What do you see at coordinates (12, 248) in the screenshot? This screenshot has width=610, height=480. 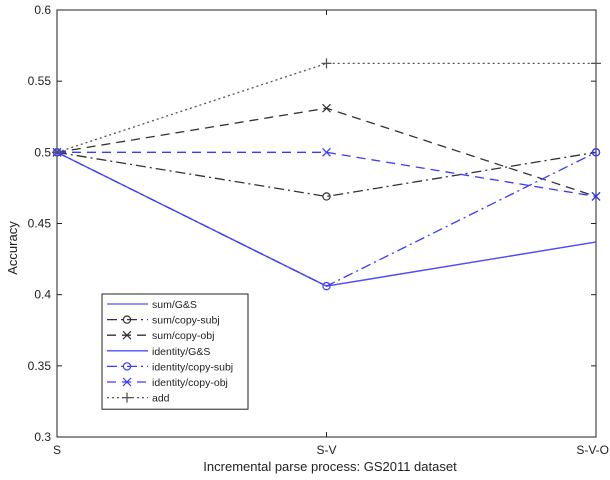 I see `y-axis-label: Accuracy` at bounding box center [12, 248].